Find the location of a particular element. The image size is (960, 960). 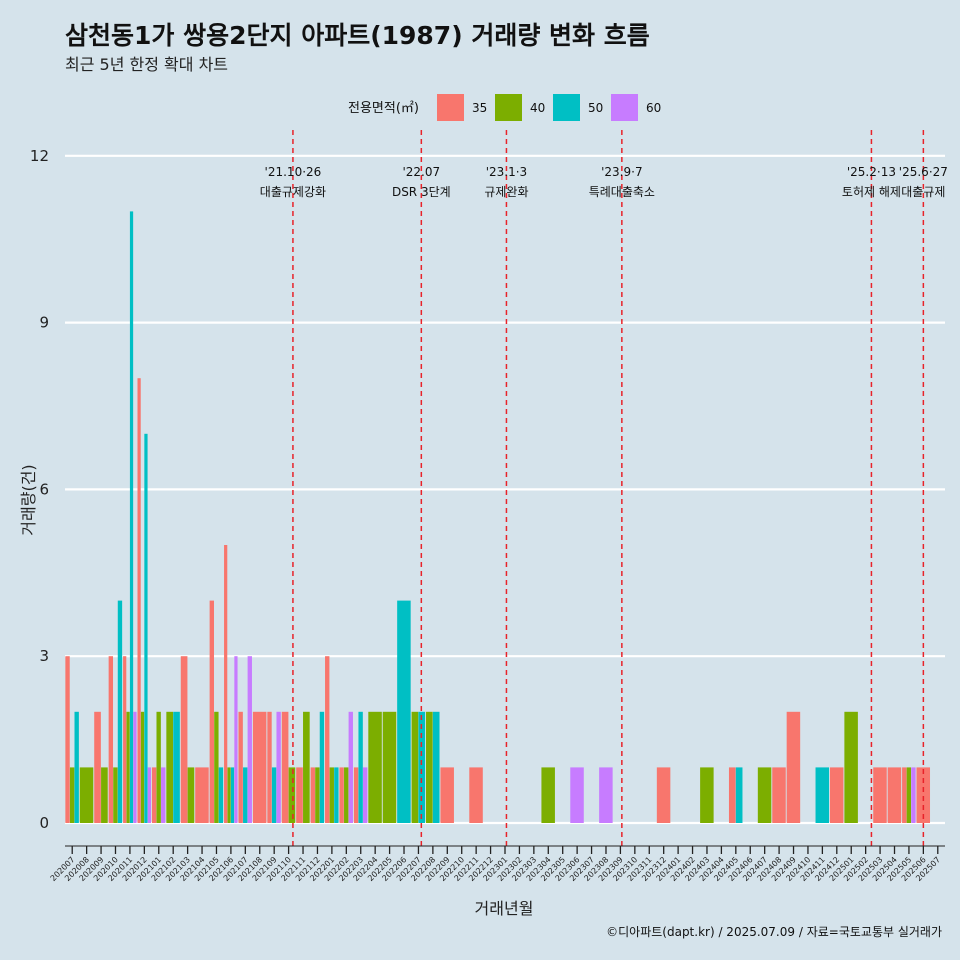

y-axis-title: 거래량(건) is located at coordinates (28, 499).